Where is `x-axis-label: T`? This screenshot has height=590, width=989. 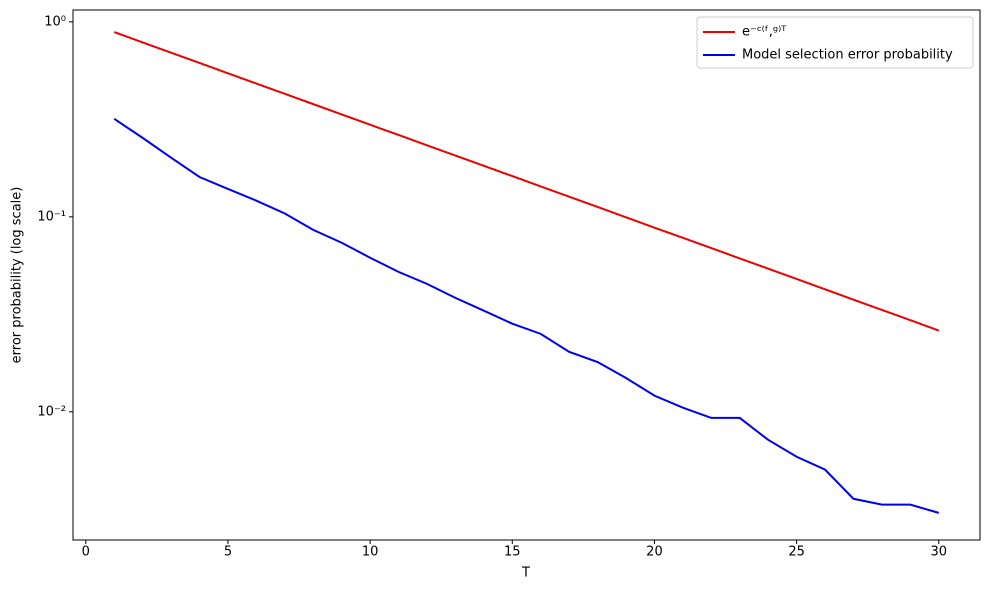
x-axis-label: T is located at coordinates (525, 573).